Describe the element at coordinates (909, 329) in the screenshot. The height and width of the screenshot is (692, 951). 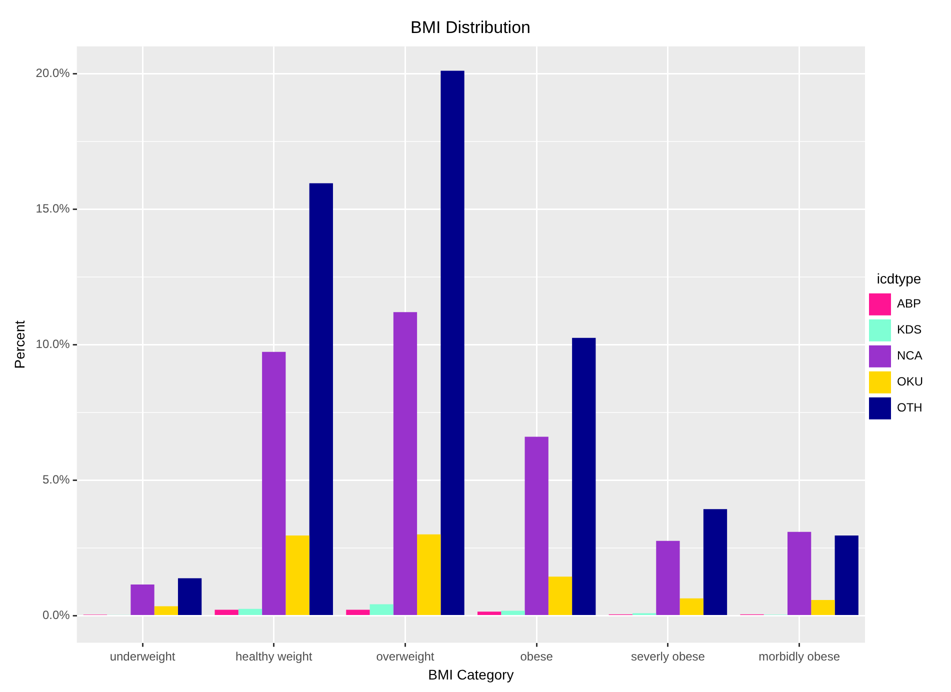
I see `legend-label: KDS` at that location.